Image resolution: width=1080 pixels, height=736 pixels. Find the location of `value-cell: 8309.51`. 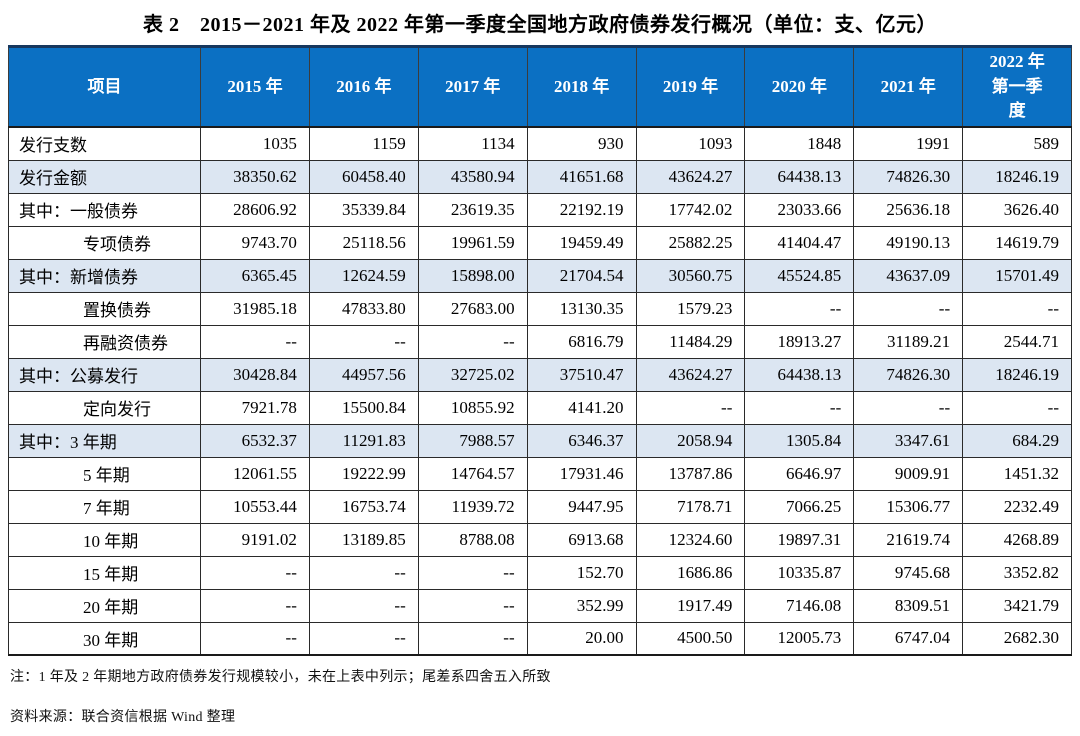

value-cell: 8309.51 is located at coordinates (908, 605).